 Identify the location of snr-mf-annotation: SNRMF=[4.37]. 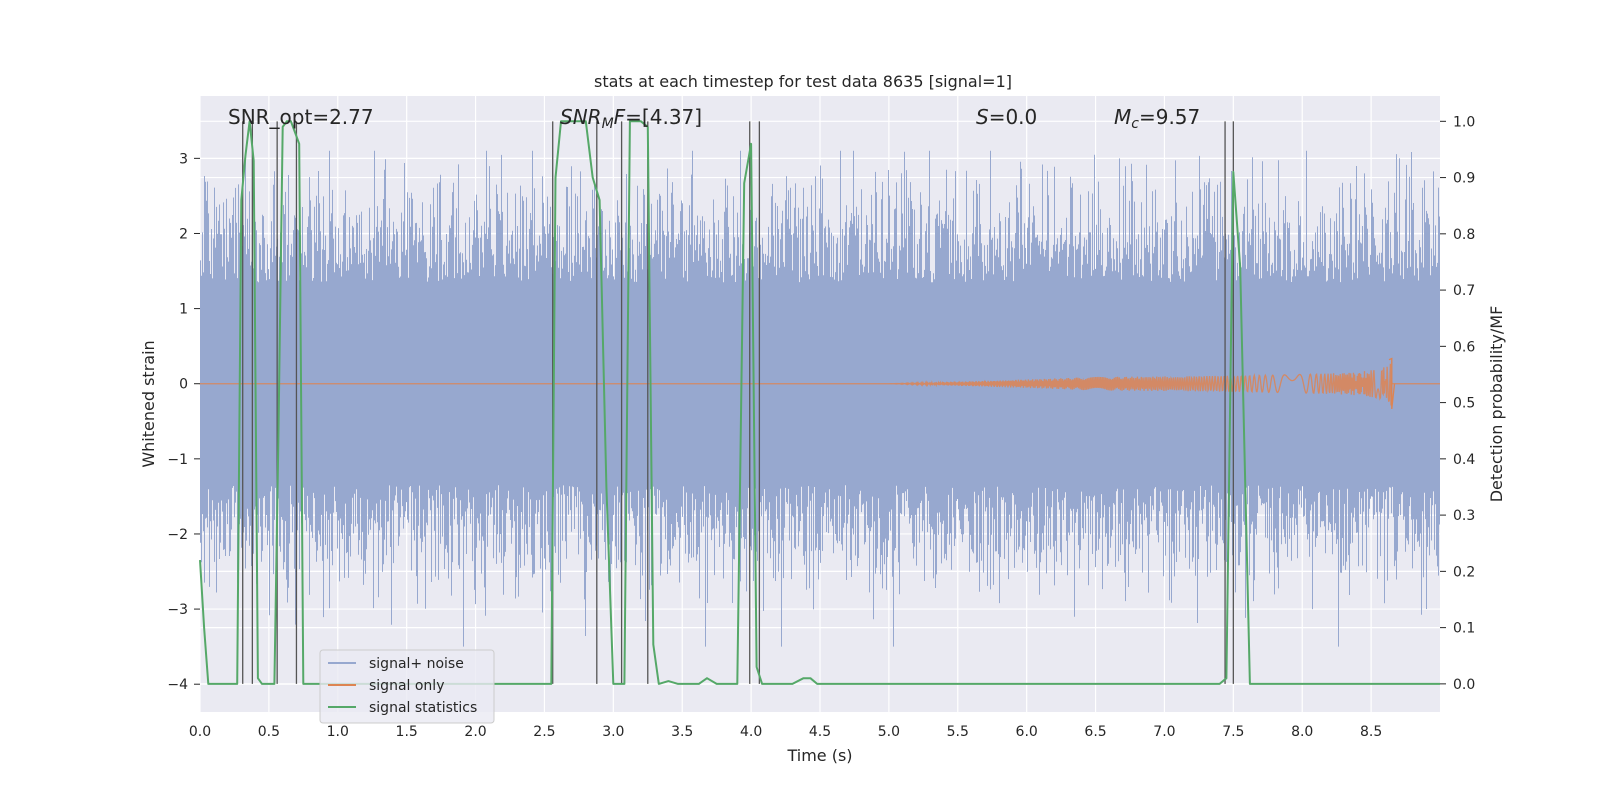
(631, 118).